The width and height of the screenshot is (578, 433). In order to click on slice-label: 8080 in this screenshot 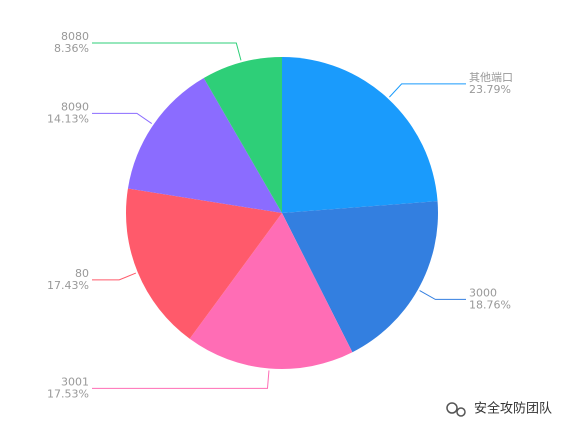, I will do `click(75, 36)`.